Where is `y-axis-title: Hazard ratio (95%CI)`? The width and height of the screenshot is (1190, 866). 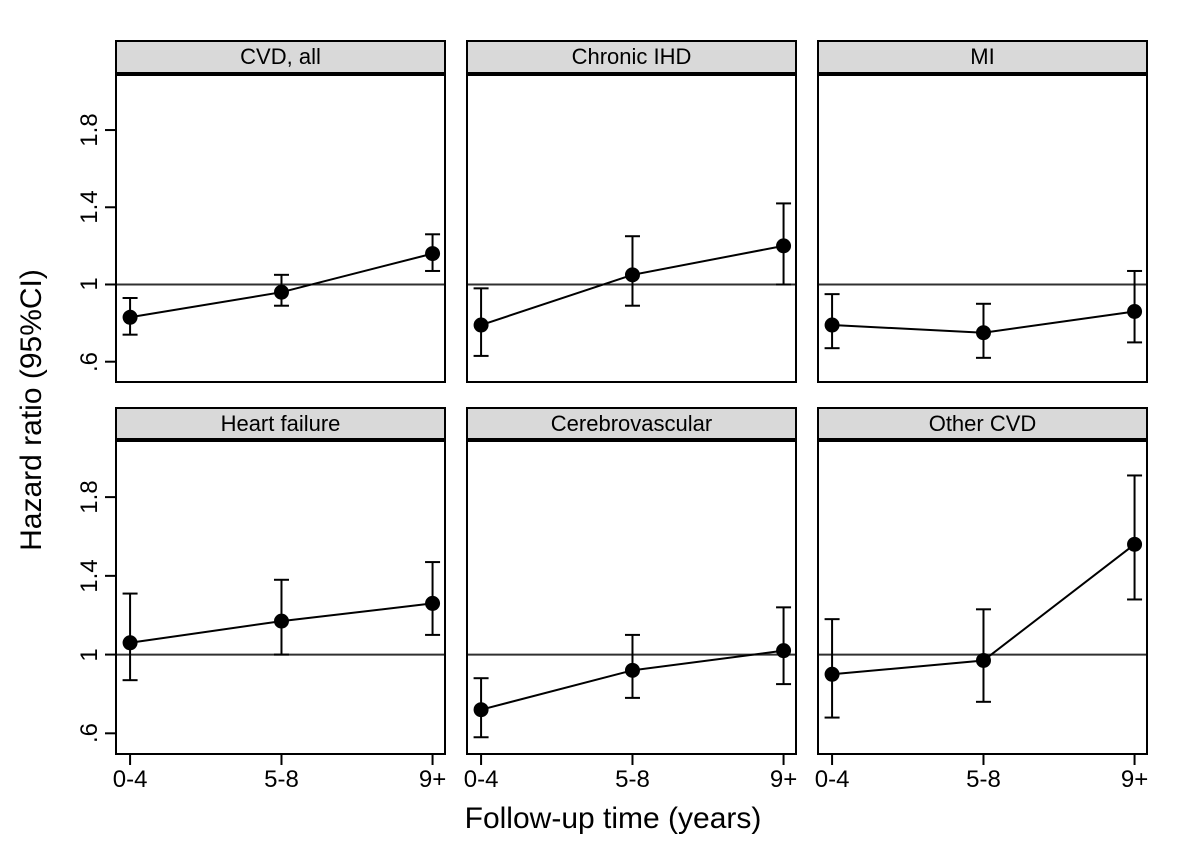
y-axis-title: Hazard ratio (95%CI) is located at coordinates (31, 410).